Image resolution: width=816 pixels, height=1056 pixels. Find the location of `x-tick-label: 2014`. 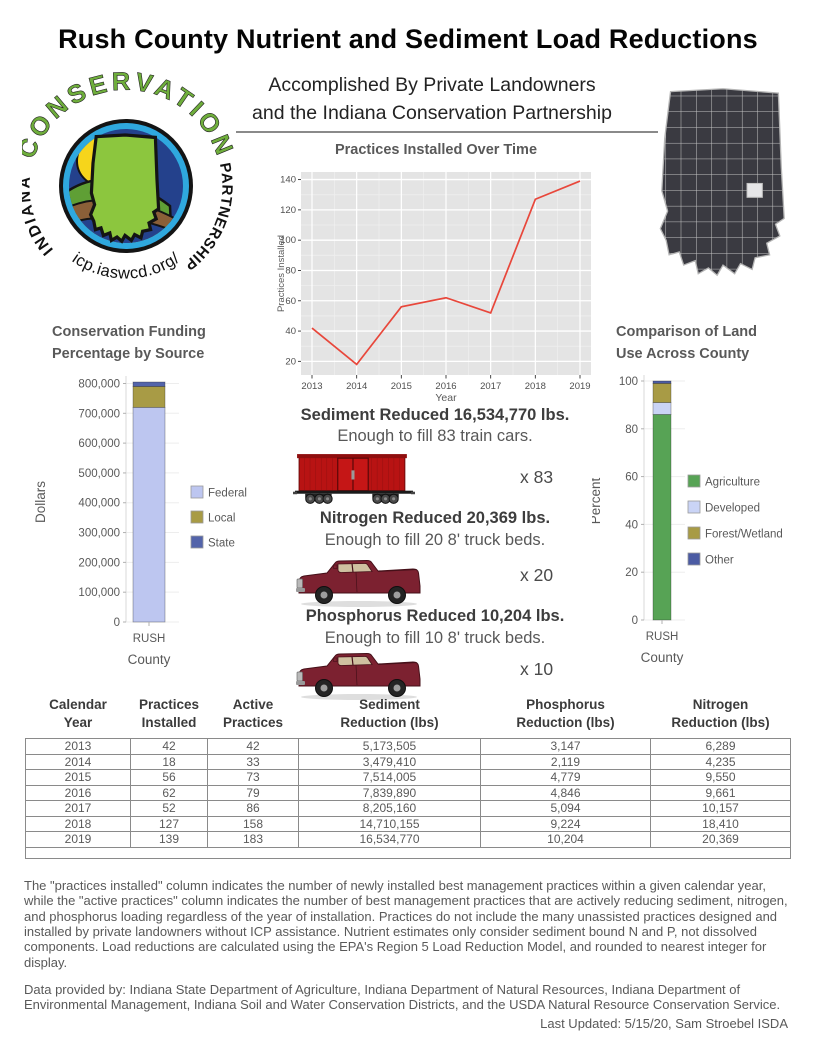

x-tick-label: 2014 is located at coordinates (356, 386).